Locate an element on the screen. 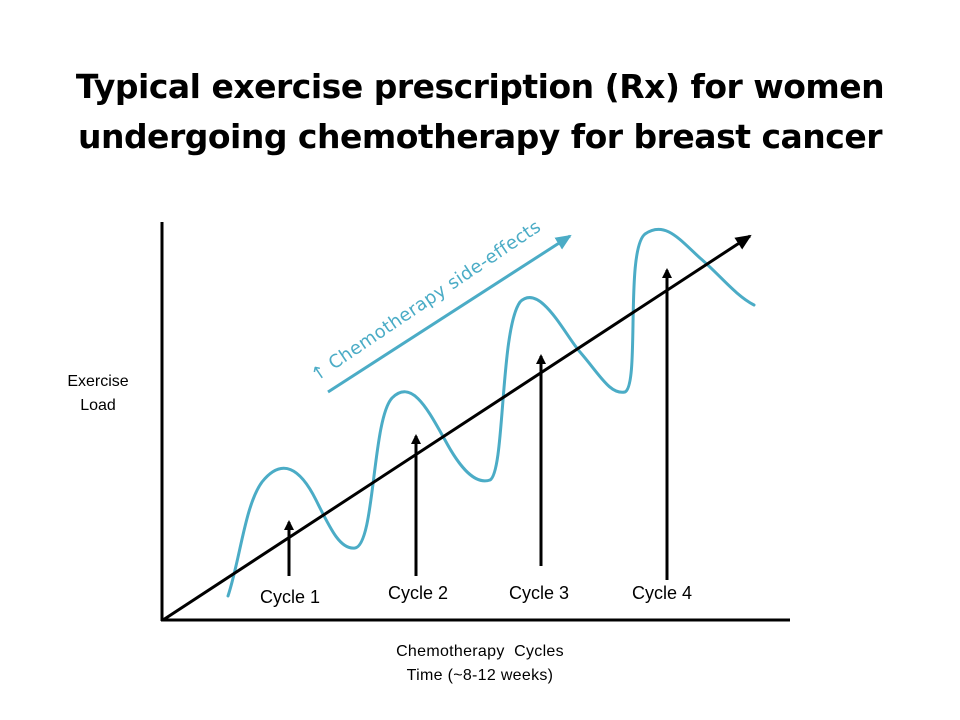 Image resolution: width=960 pixels, height=720 pixels. side-effects-arrow is located at coordinates (449, 314).